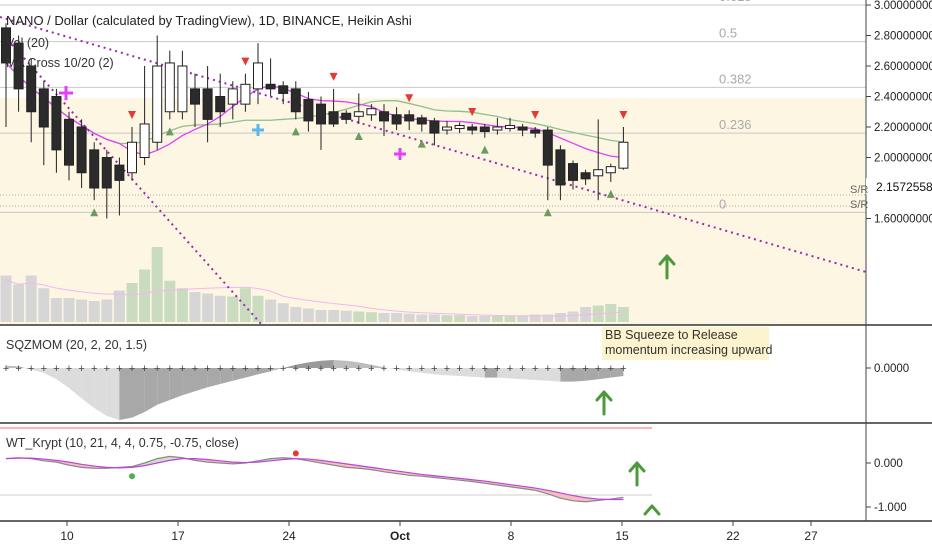 The height and width of the screenshot is (550, 932). Describe the element at coordinates (258, 130) in the screenshot. I see `cross-marker` at that location.